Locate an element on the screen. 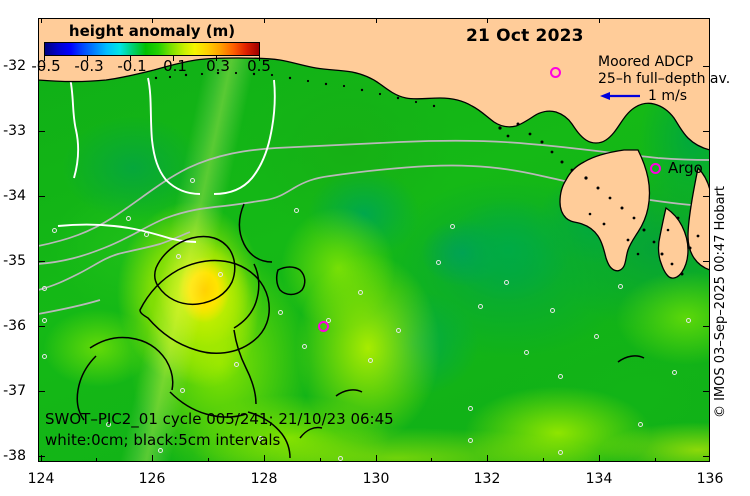 The height and width of the screenshot is (496, 750). colorbar-tick-label: 0.5 is located at coordinates (259, 66).